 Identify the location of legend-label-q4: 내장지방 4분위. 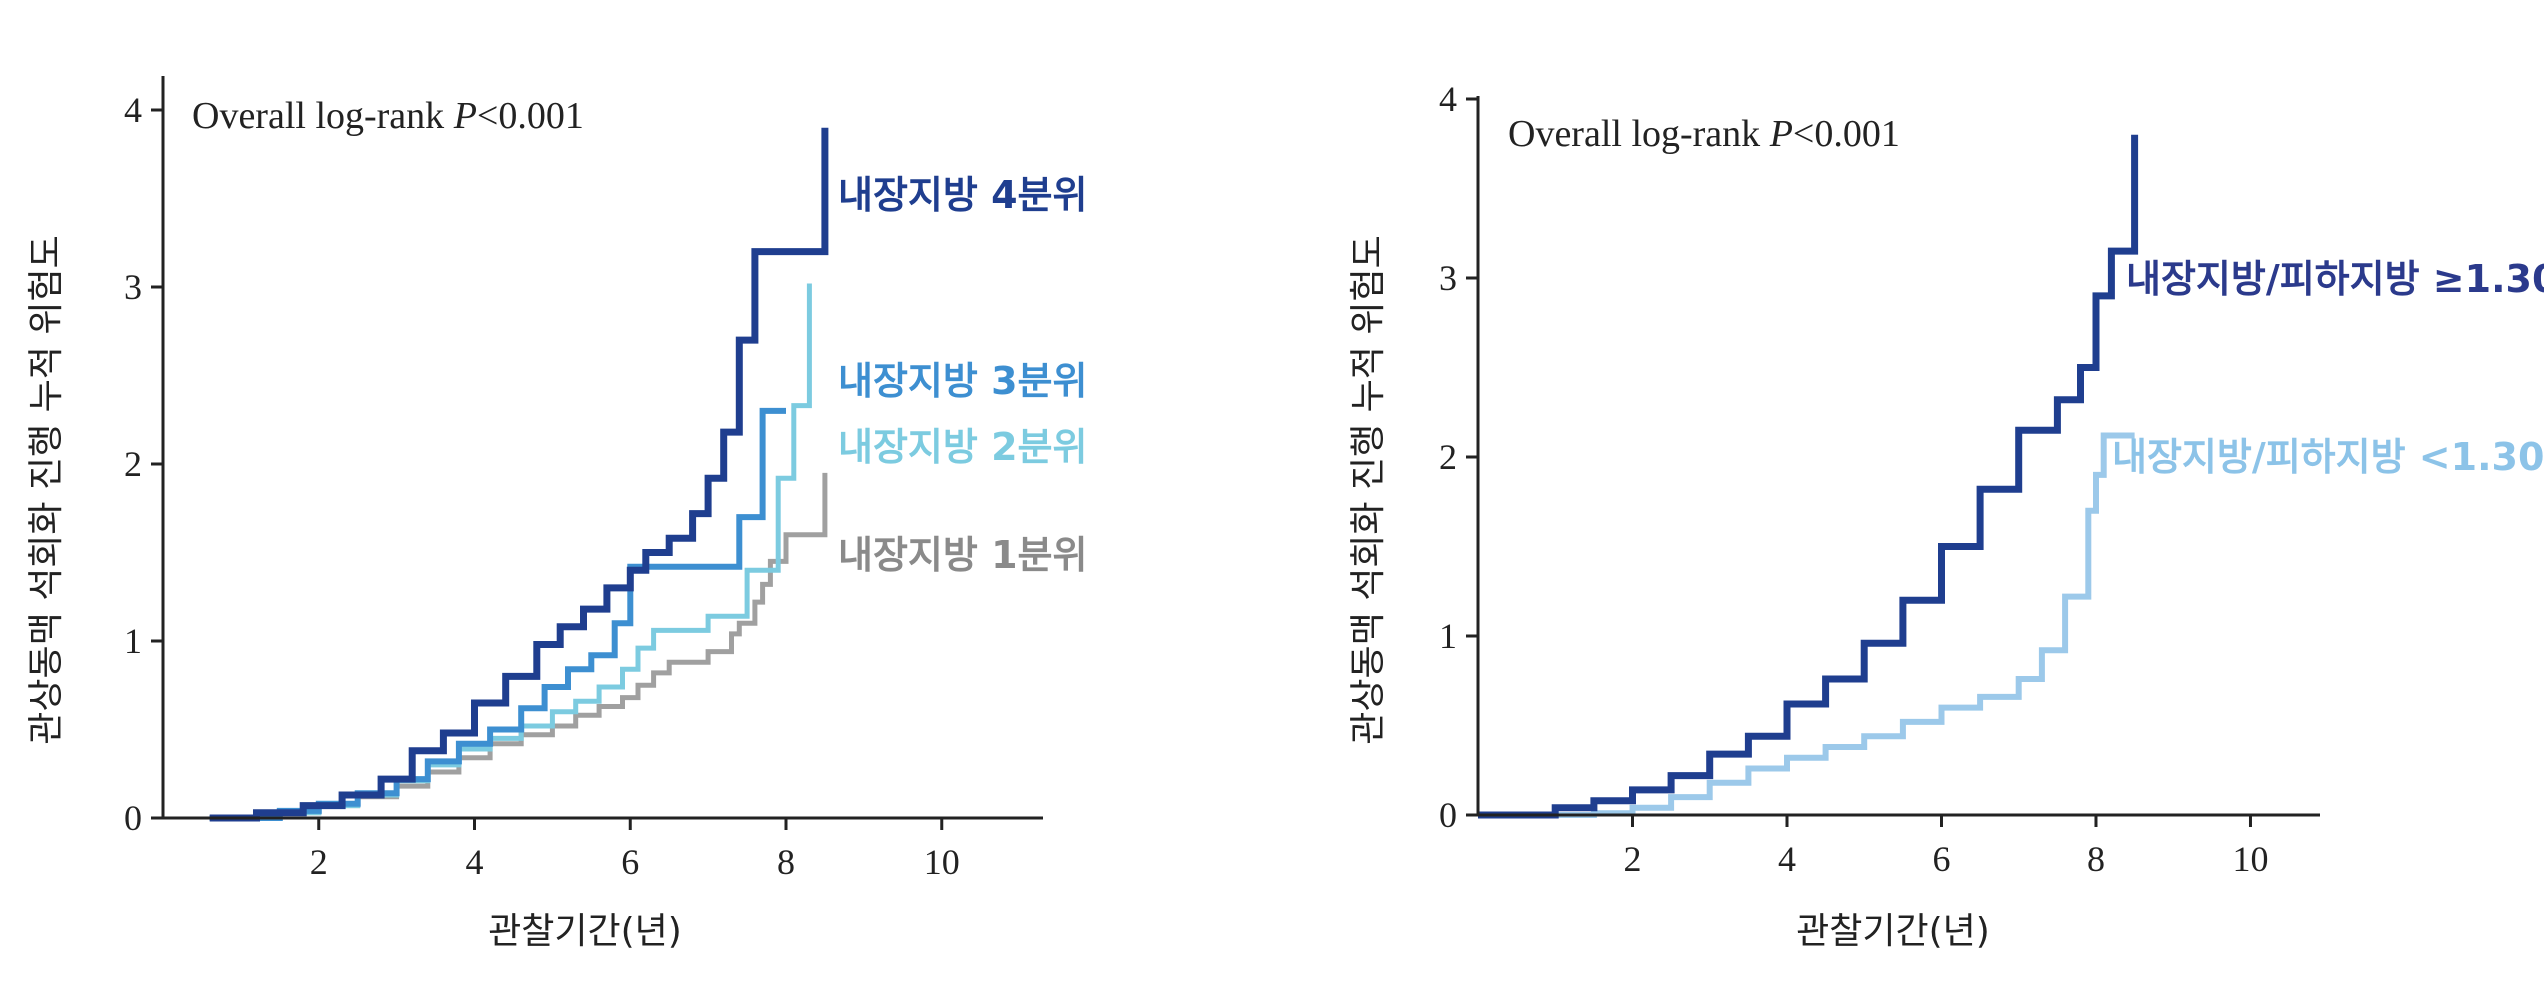
(962, 195).